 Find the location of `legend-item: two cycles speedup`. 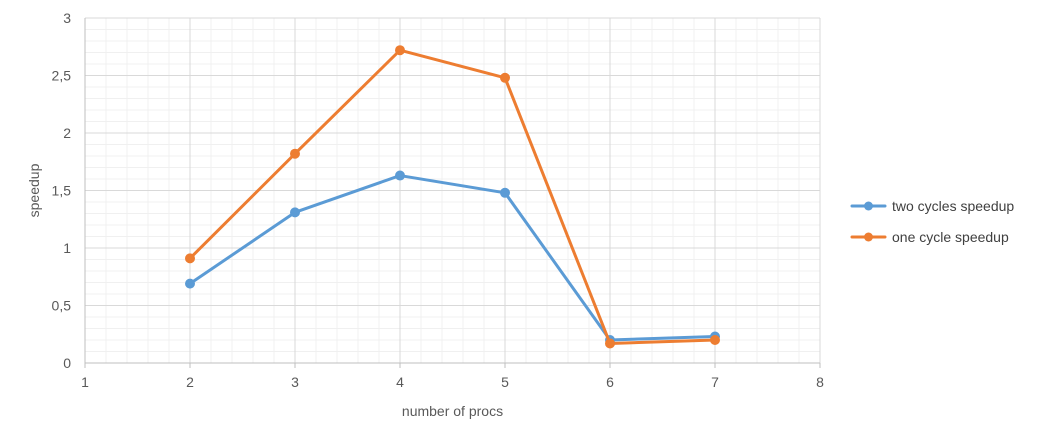

legend-item: two cycles speedup is located at coordinates (932, 206).